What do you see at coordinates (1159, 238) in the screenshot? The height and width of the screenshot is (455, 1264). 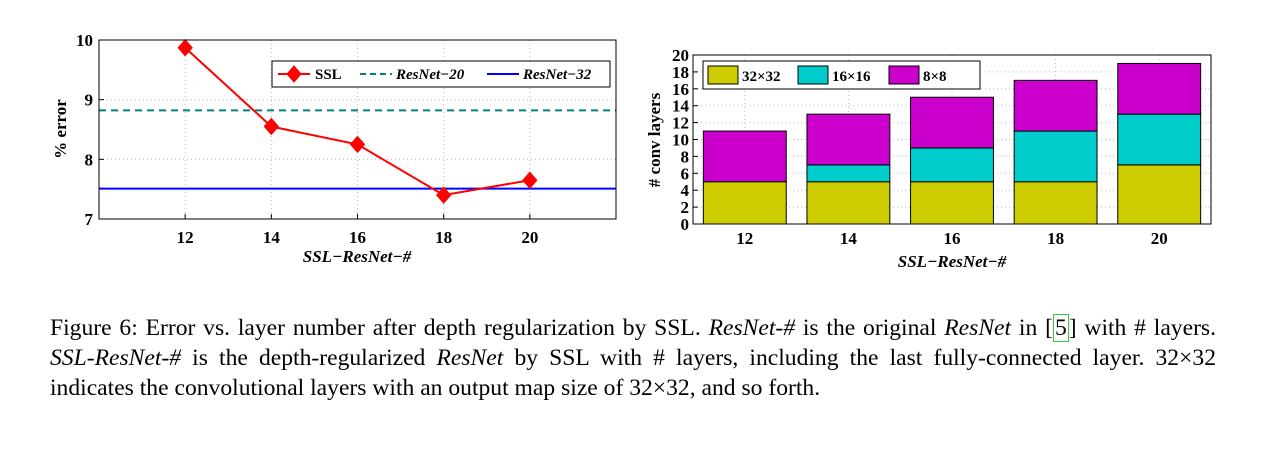 I see `right-x-tick-label: 20` at bounding box center [1159, 238].